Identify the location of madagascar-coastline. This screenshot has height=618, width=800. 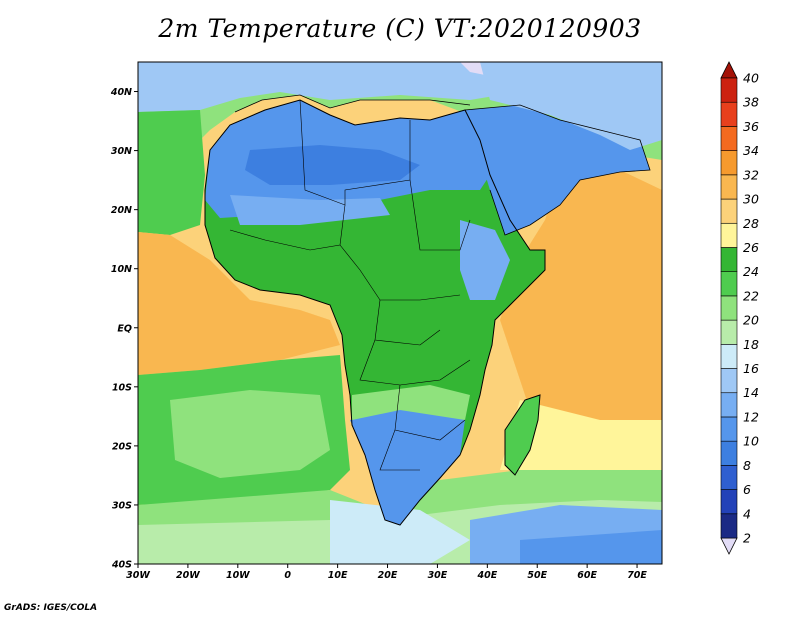
(522, 435).